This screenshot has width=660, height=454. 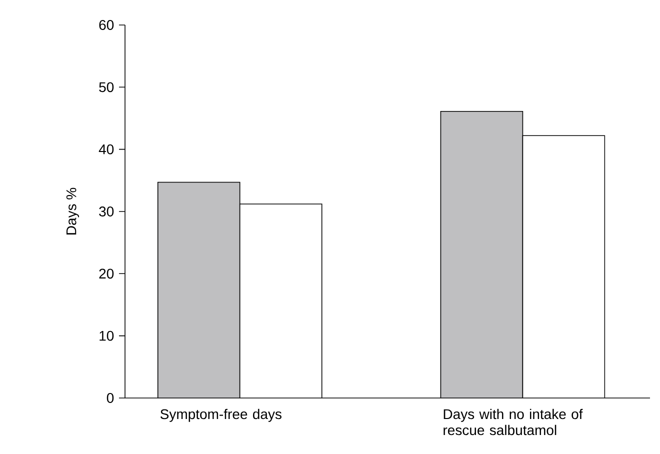 What do you see at coordinates (73, 211) in the screenshot?
I see `y-axis-title: Days %` at bounding box center [73, 211].